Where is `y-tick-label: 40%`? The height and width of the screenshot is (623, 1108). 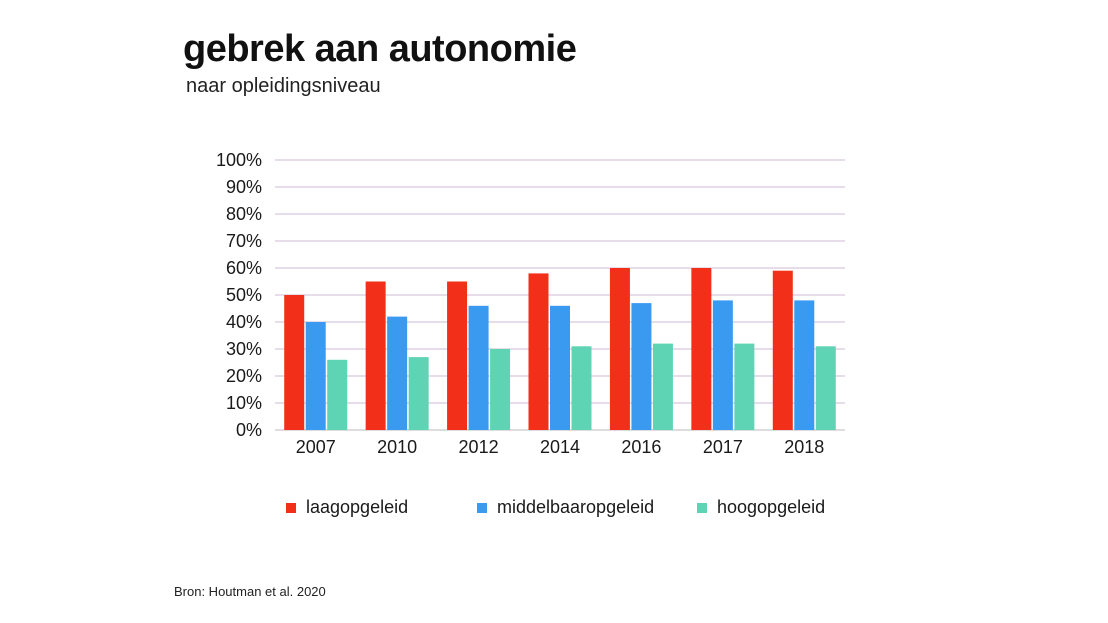
y-tick-label: 40% is located at coordinates (244, 322).